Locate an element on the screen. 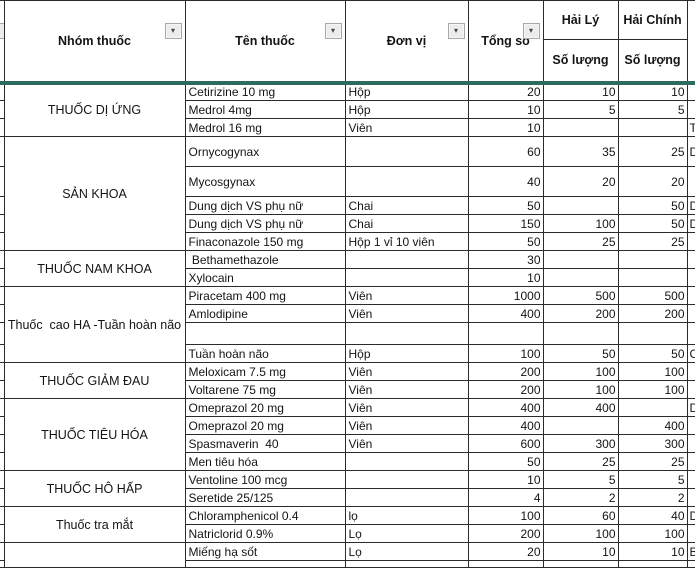  group-name-cell: SẢN KHOA is located at coordinates (94, 193).